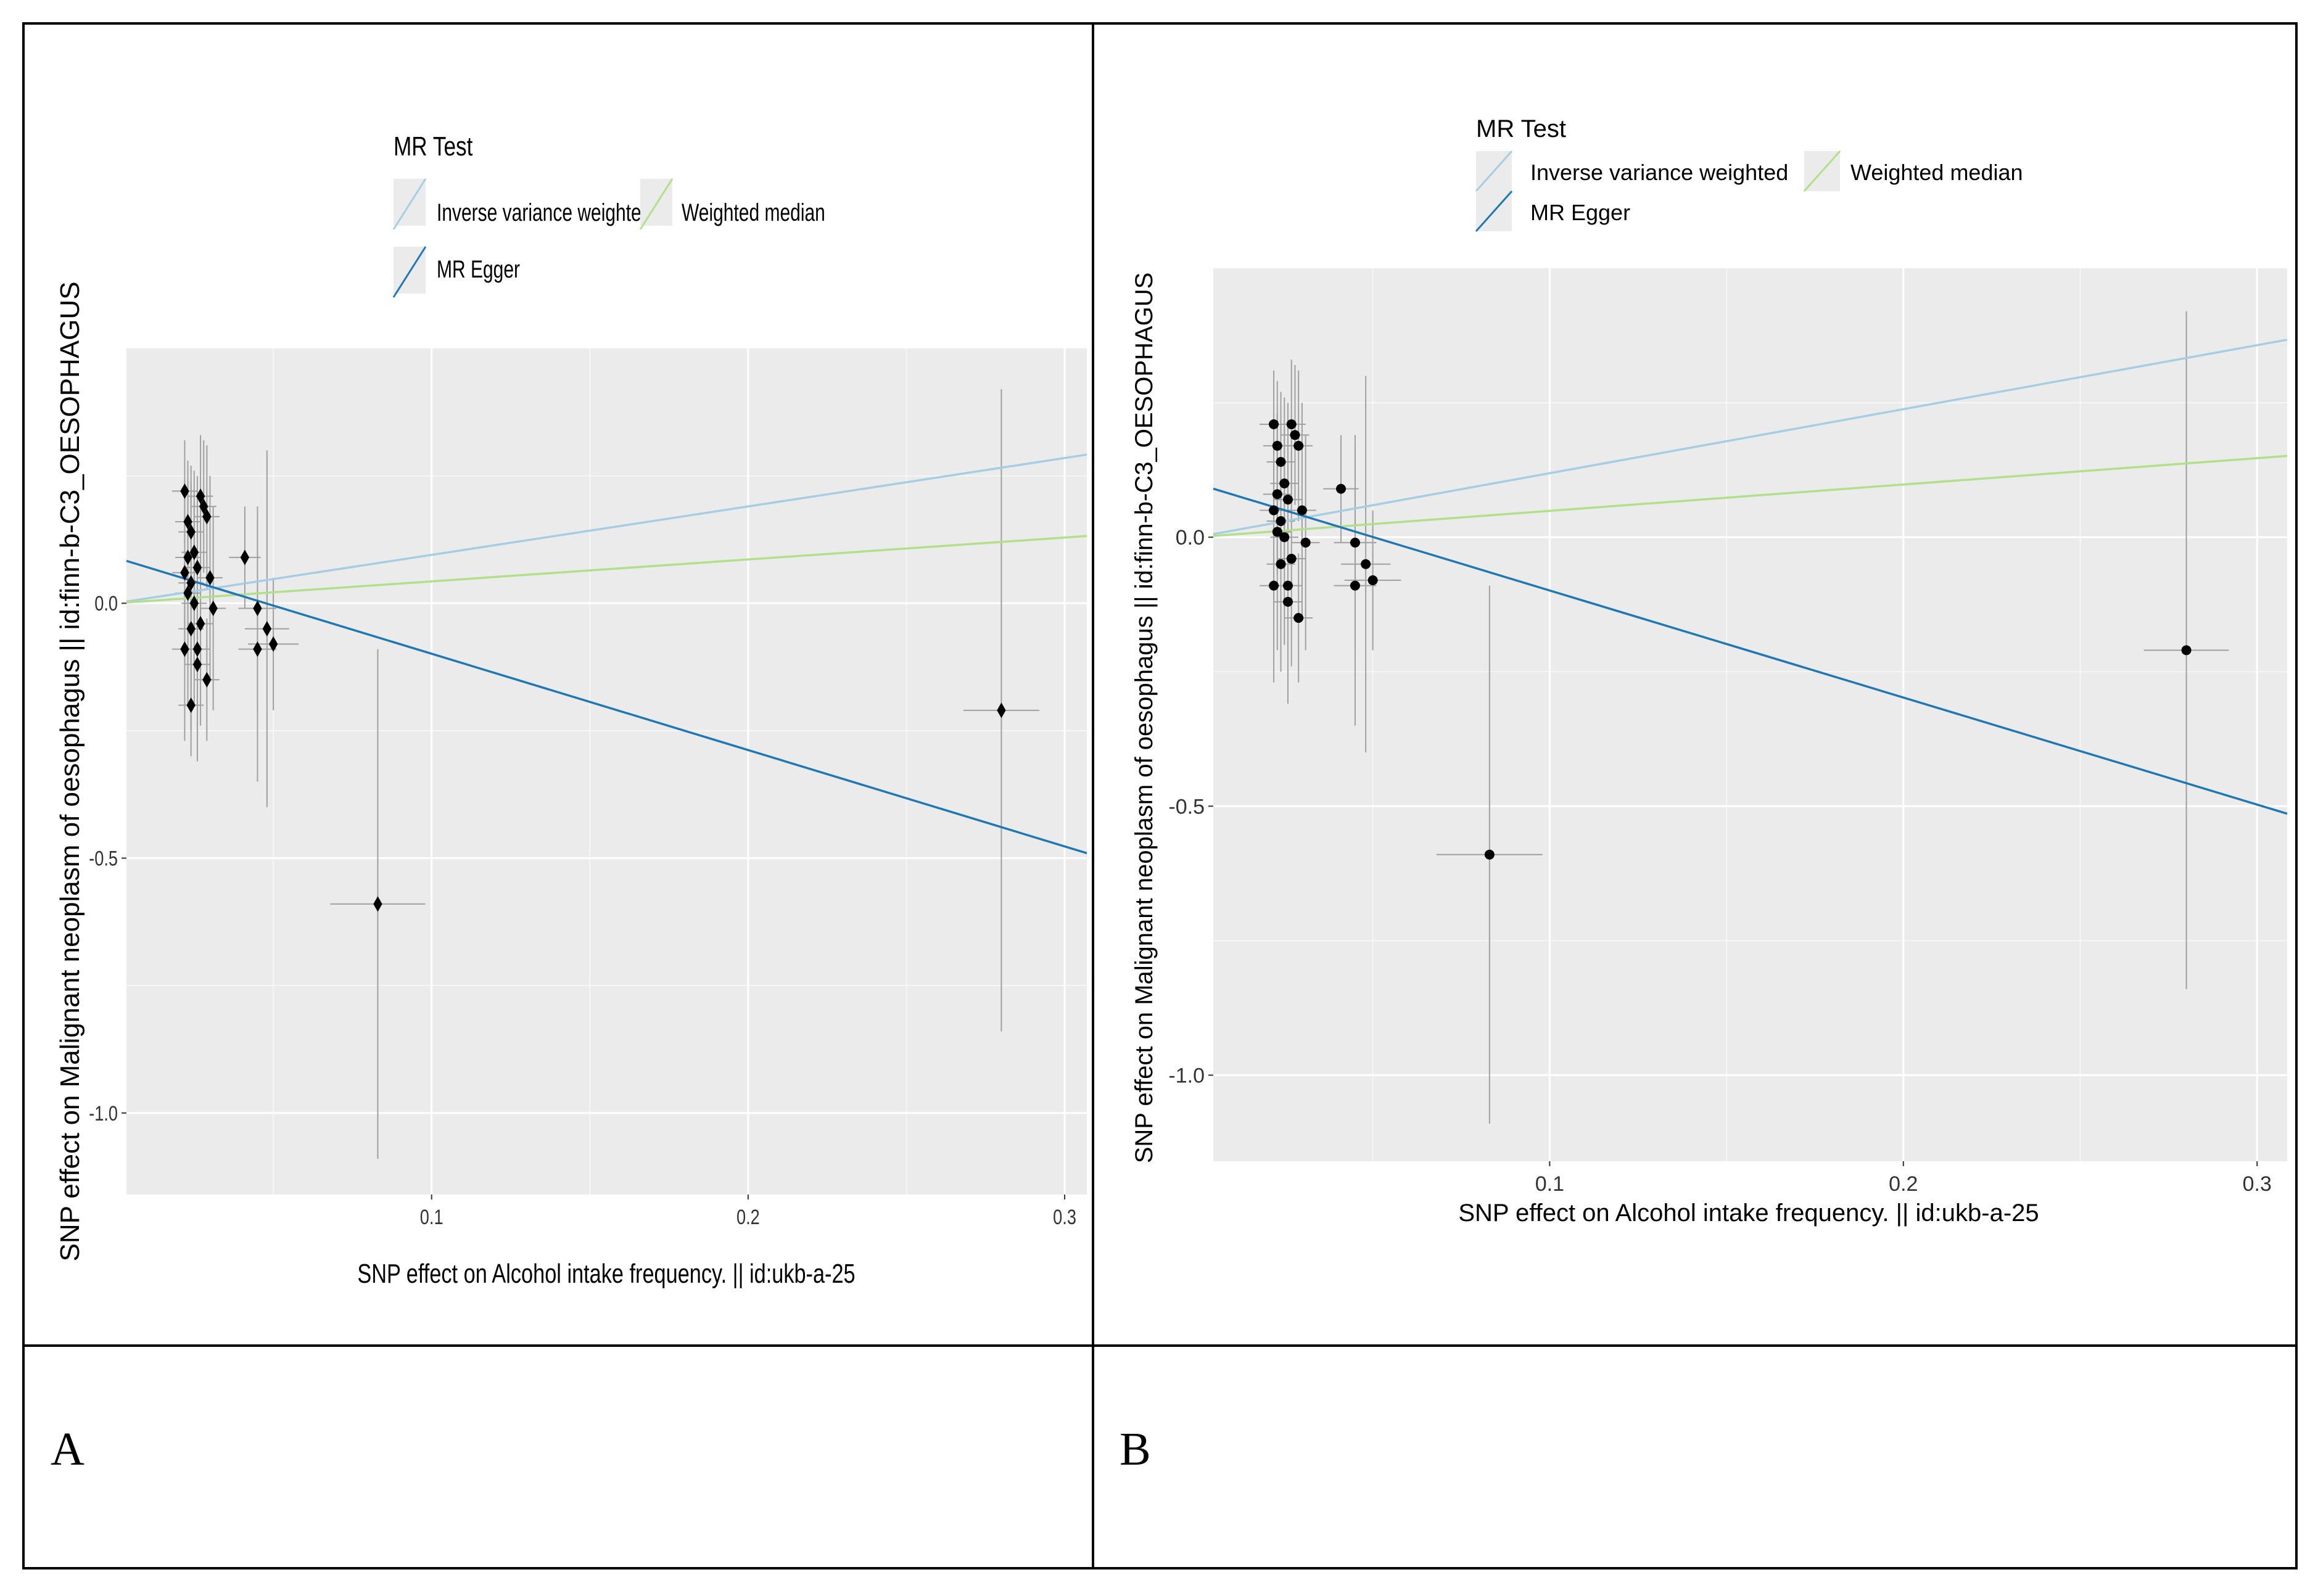  What do you see at coordinates (432, 1217) in the screenshot?
I see `x-tick-label: 0.1` at bounding box center [432, 1217].